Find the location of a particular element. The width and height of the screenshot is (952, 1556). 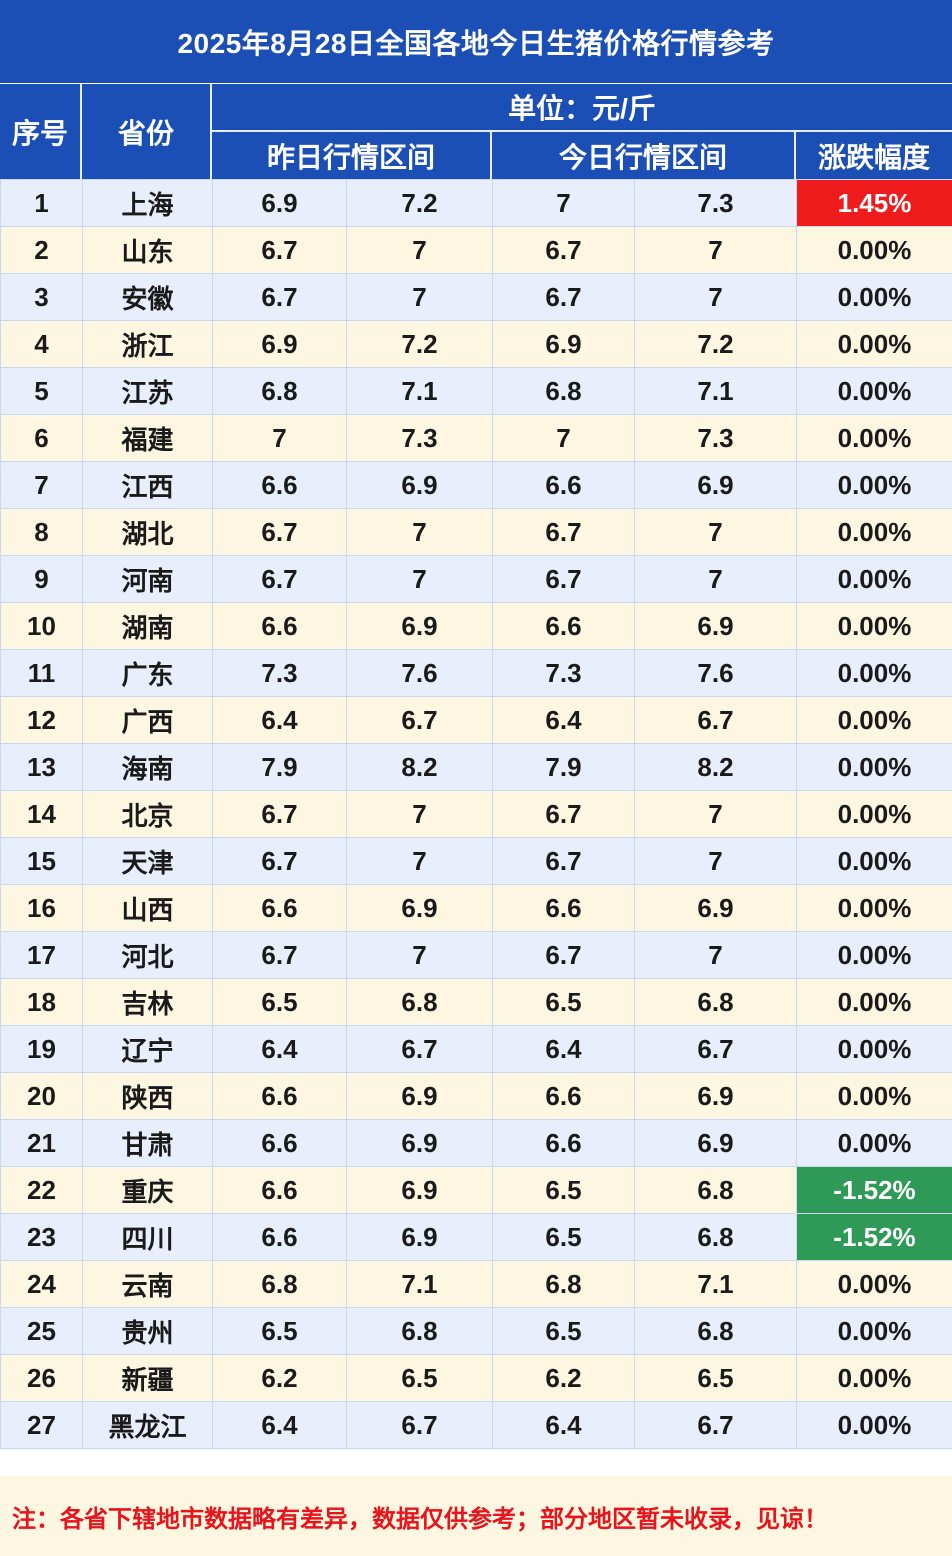

province-name: 重庆 is located at coordinates (147, 1190).